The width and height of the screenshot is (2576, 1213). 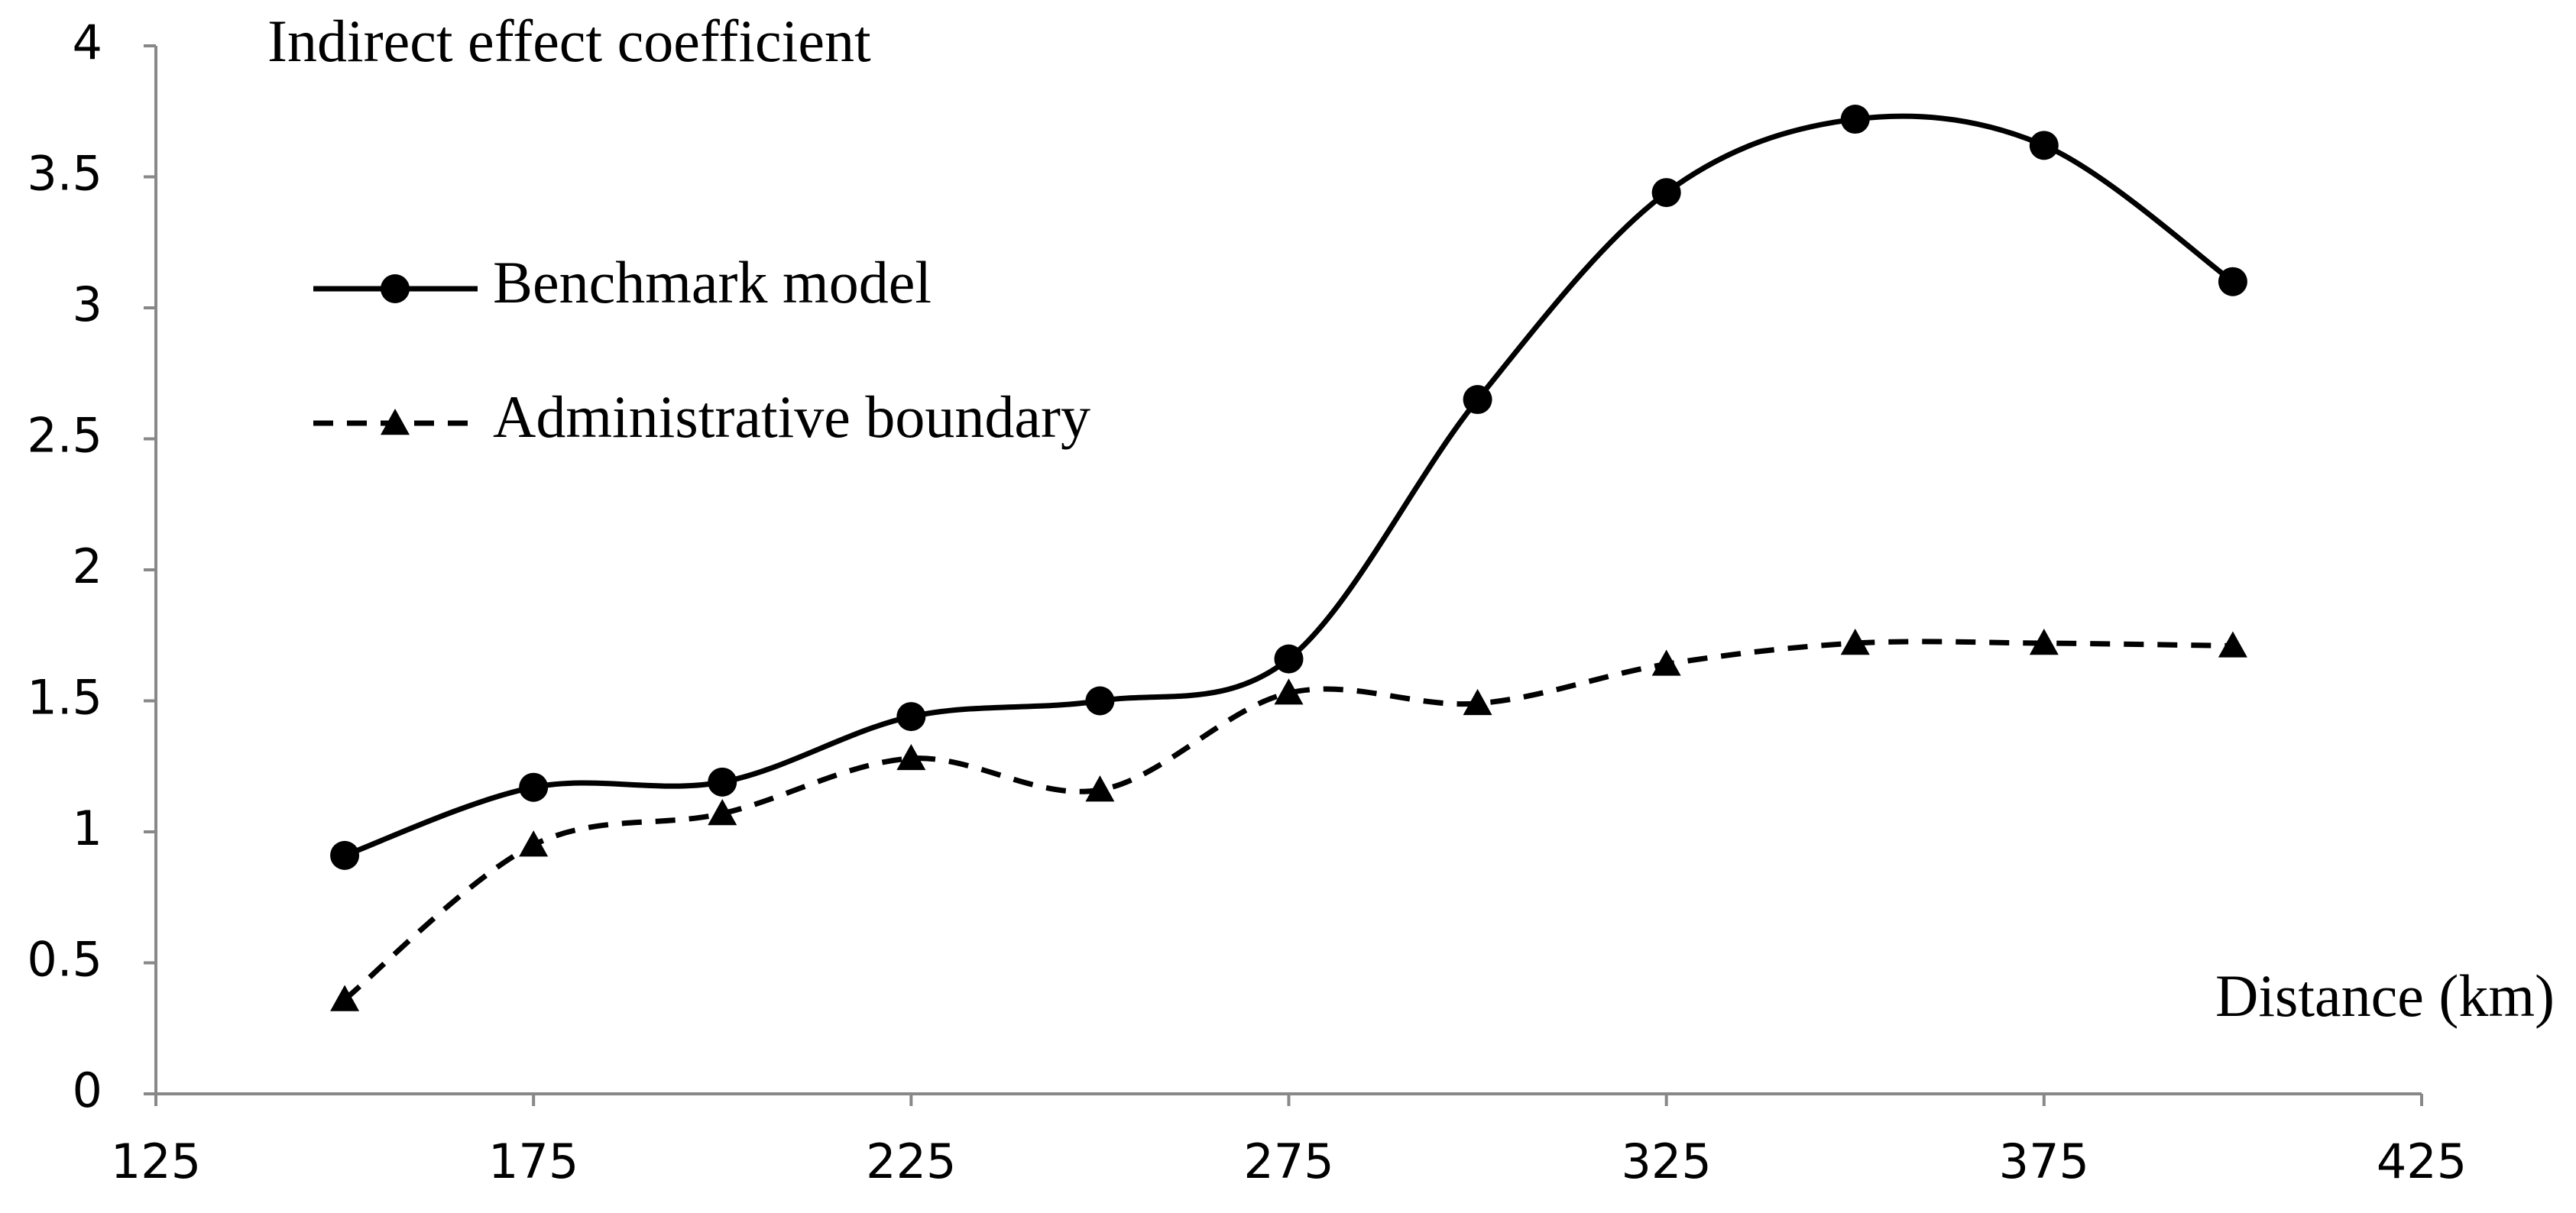 I want to click on y-tick-label: 3.5, so click(x=64, y=174).